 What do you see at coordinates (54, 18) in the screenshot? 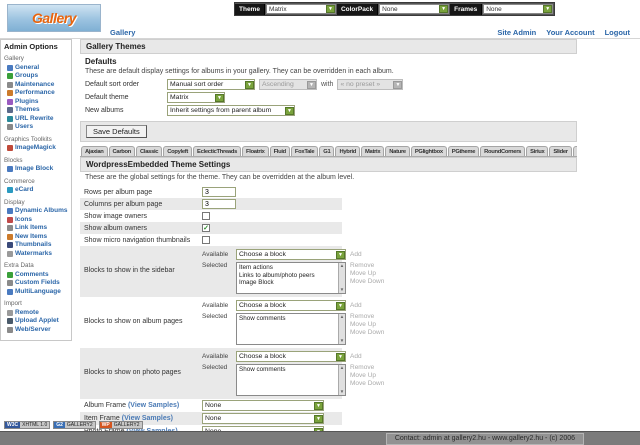
I see `gallery-logo: Gallery` at bounding box center [54, 18].